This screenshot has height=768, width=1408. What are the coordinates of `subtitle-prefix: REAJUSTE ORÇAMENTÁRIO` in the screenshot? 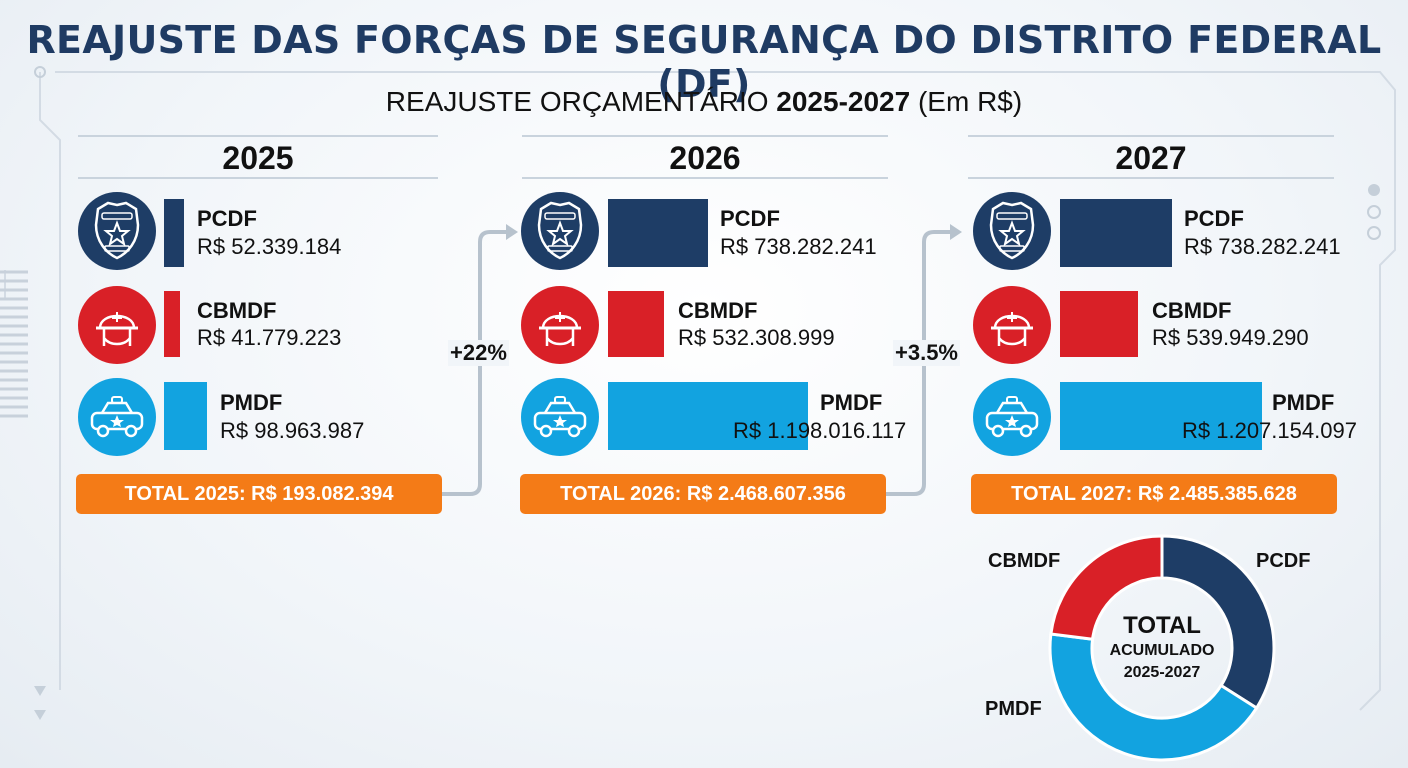 It's located at (581, 101).